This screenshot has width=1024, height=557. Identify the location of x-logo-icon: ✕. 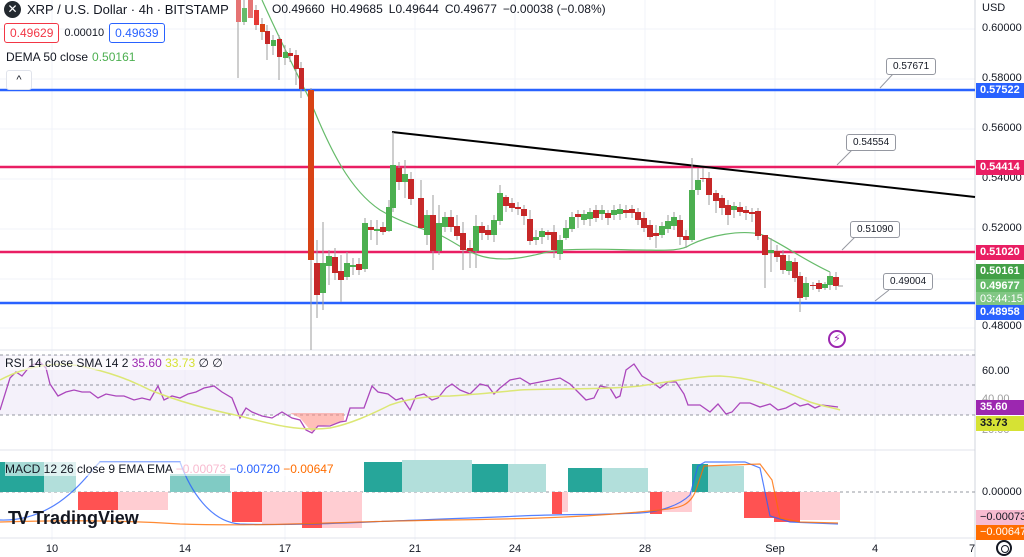
(12, 9).